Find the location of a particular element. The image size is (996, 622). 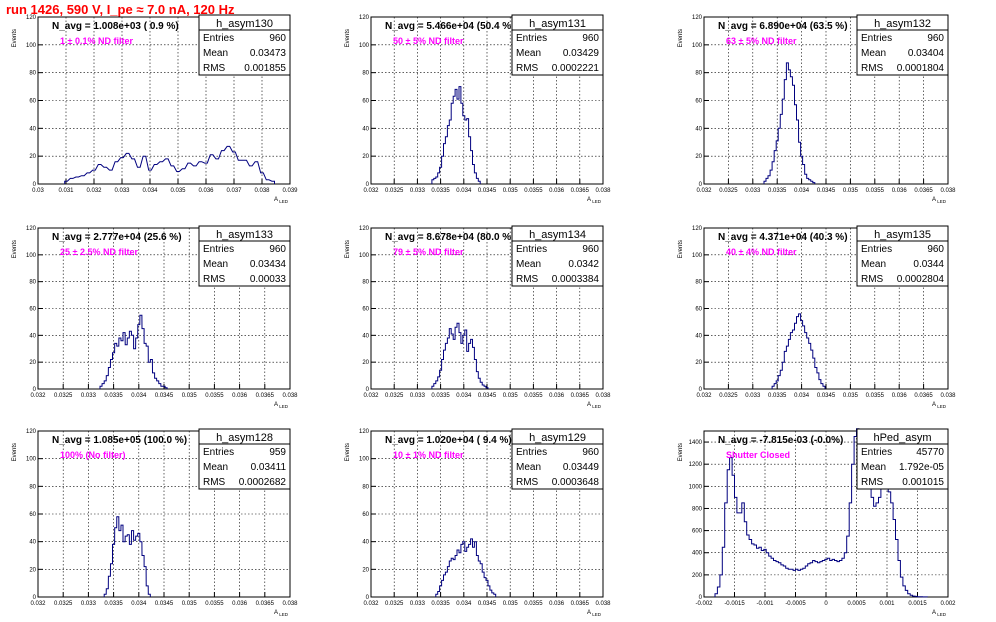

stats-value: 0.001855 is located at coordinates (265, 68).